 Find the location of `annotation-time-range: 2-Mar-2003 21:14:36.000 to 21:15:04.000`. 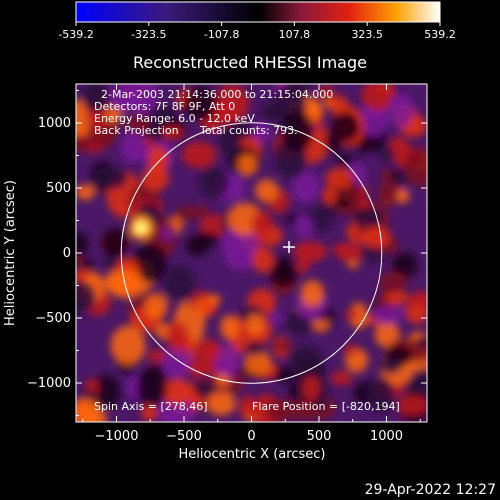

annotation-time-range: 2-Mar-2003 21:14:36.000 to 21:15:04.000 is located at coordinates (217, 94).